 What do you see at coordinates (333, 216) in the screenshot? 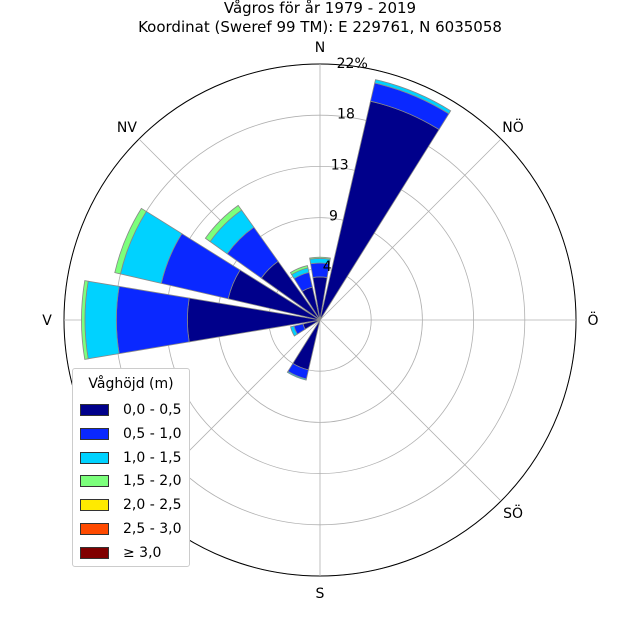
I see `radial-tick-label: 9` at bounding box center [333, 216].